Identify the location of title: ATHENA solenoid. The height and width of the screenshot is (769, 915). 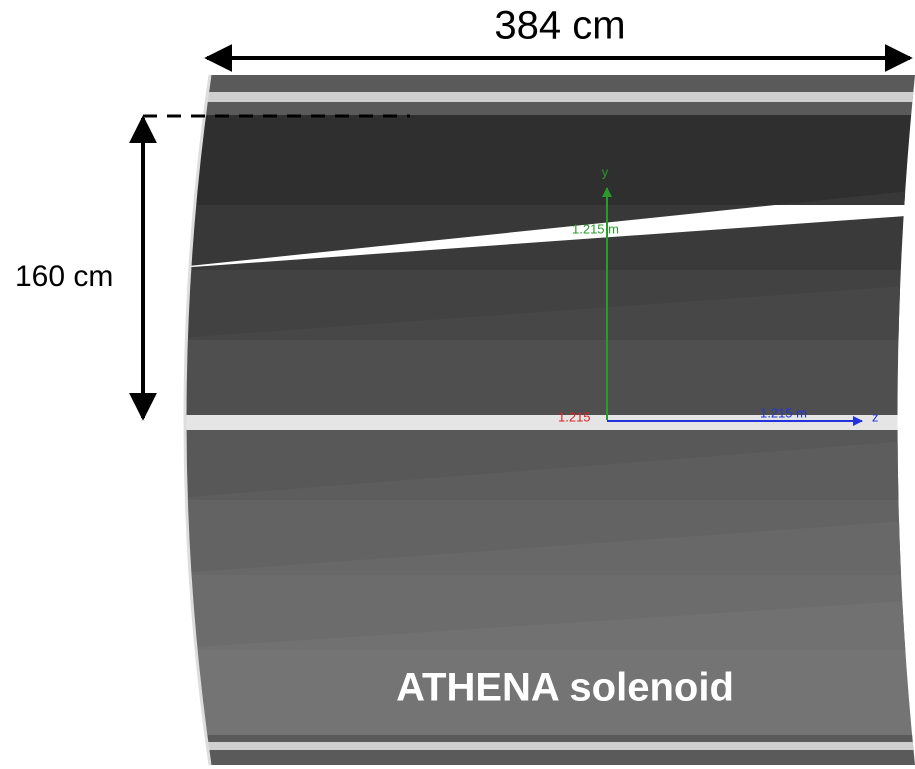
(565, 688).